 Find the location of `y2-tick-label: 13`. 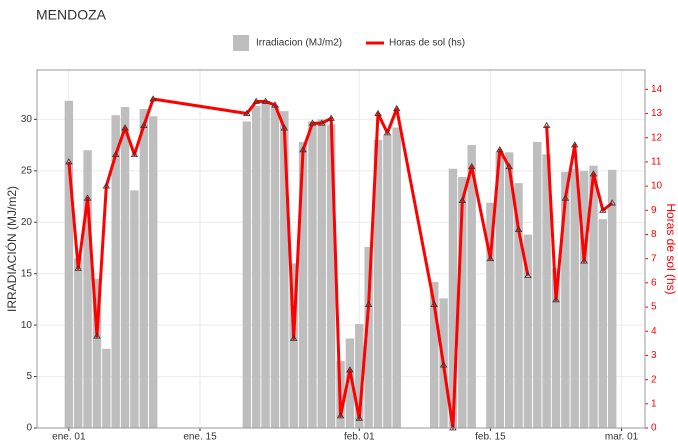

y2-tick-label: 13 is located at coordinates (657, 113).